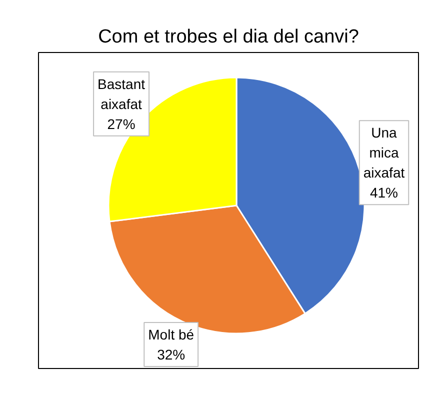  What do you see at coordinates (122, 94) in the screenshot?
I see `slice-label: Bastant aixafat` at bounding box center [122, 94].